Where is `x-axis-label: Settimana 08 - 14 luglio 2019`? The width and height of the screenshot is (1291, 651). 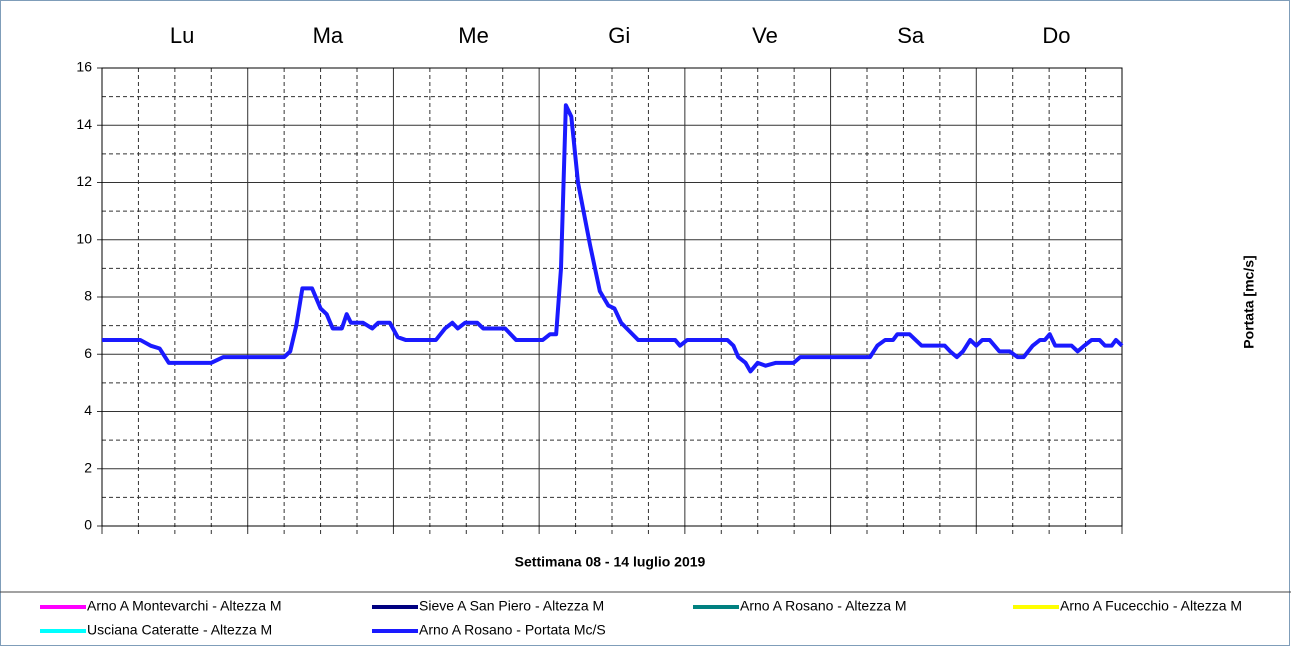
x-axis-label: Settimana 08 - 14 luglio 2019 is located at coordinates (610, 562).